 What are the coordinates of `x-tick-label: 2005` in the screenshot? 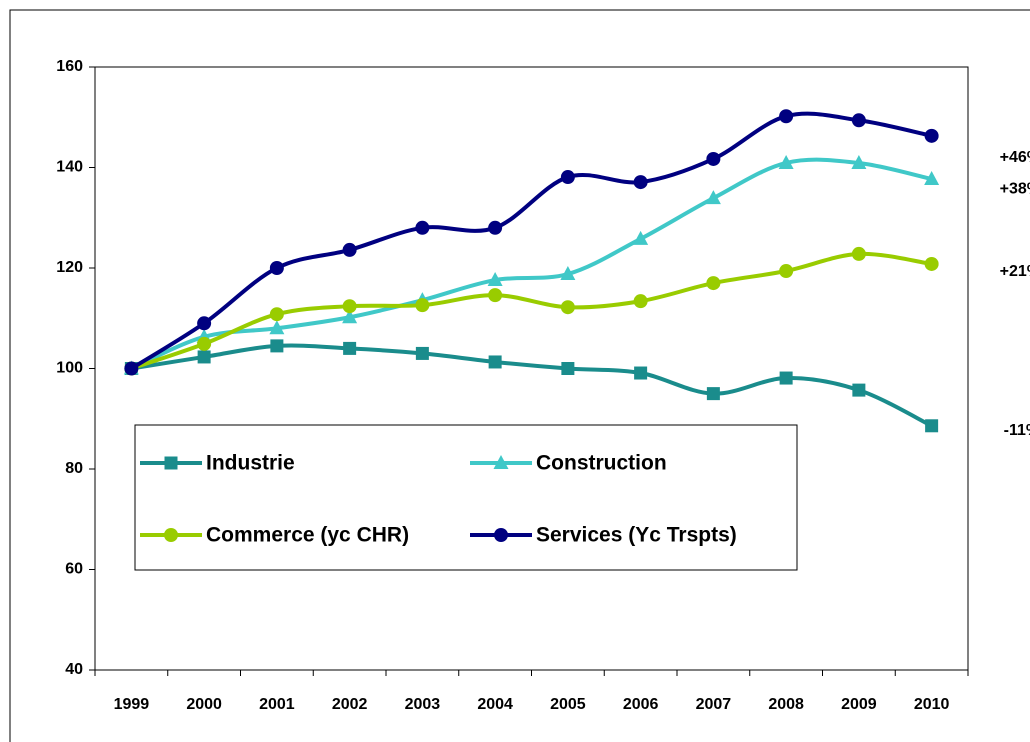 It's located at (568, 704).